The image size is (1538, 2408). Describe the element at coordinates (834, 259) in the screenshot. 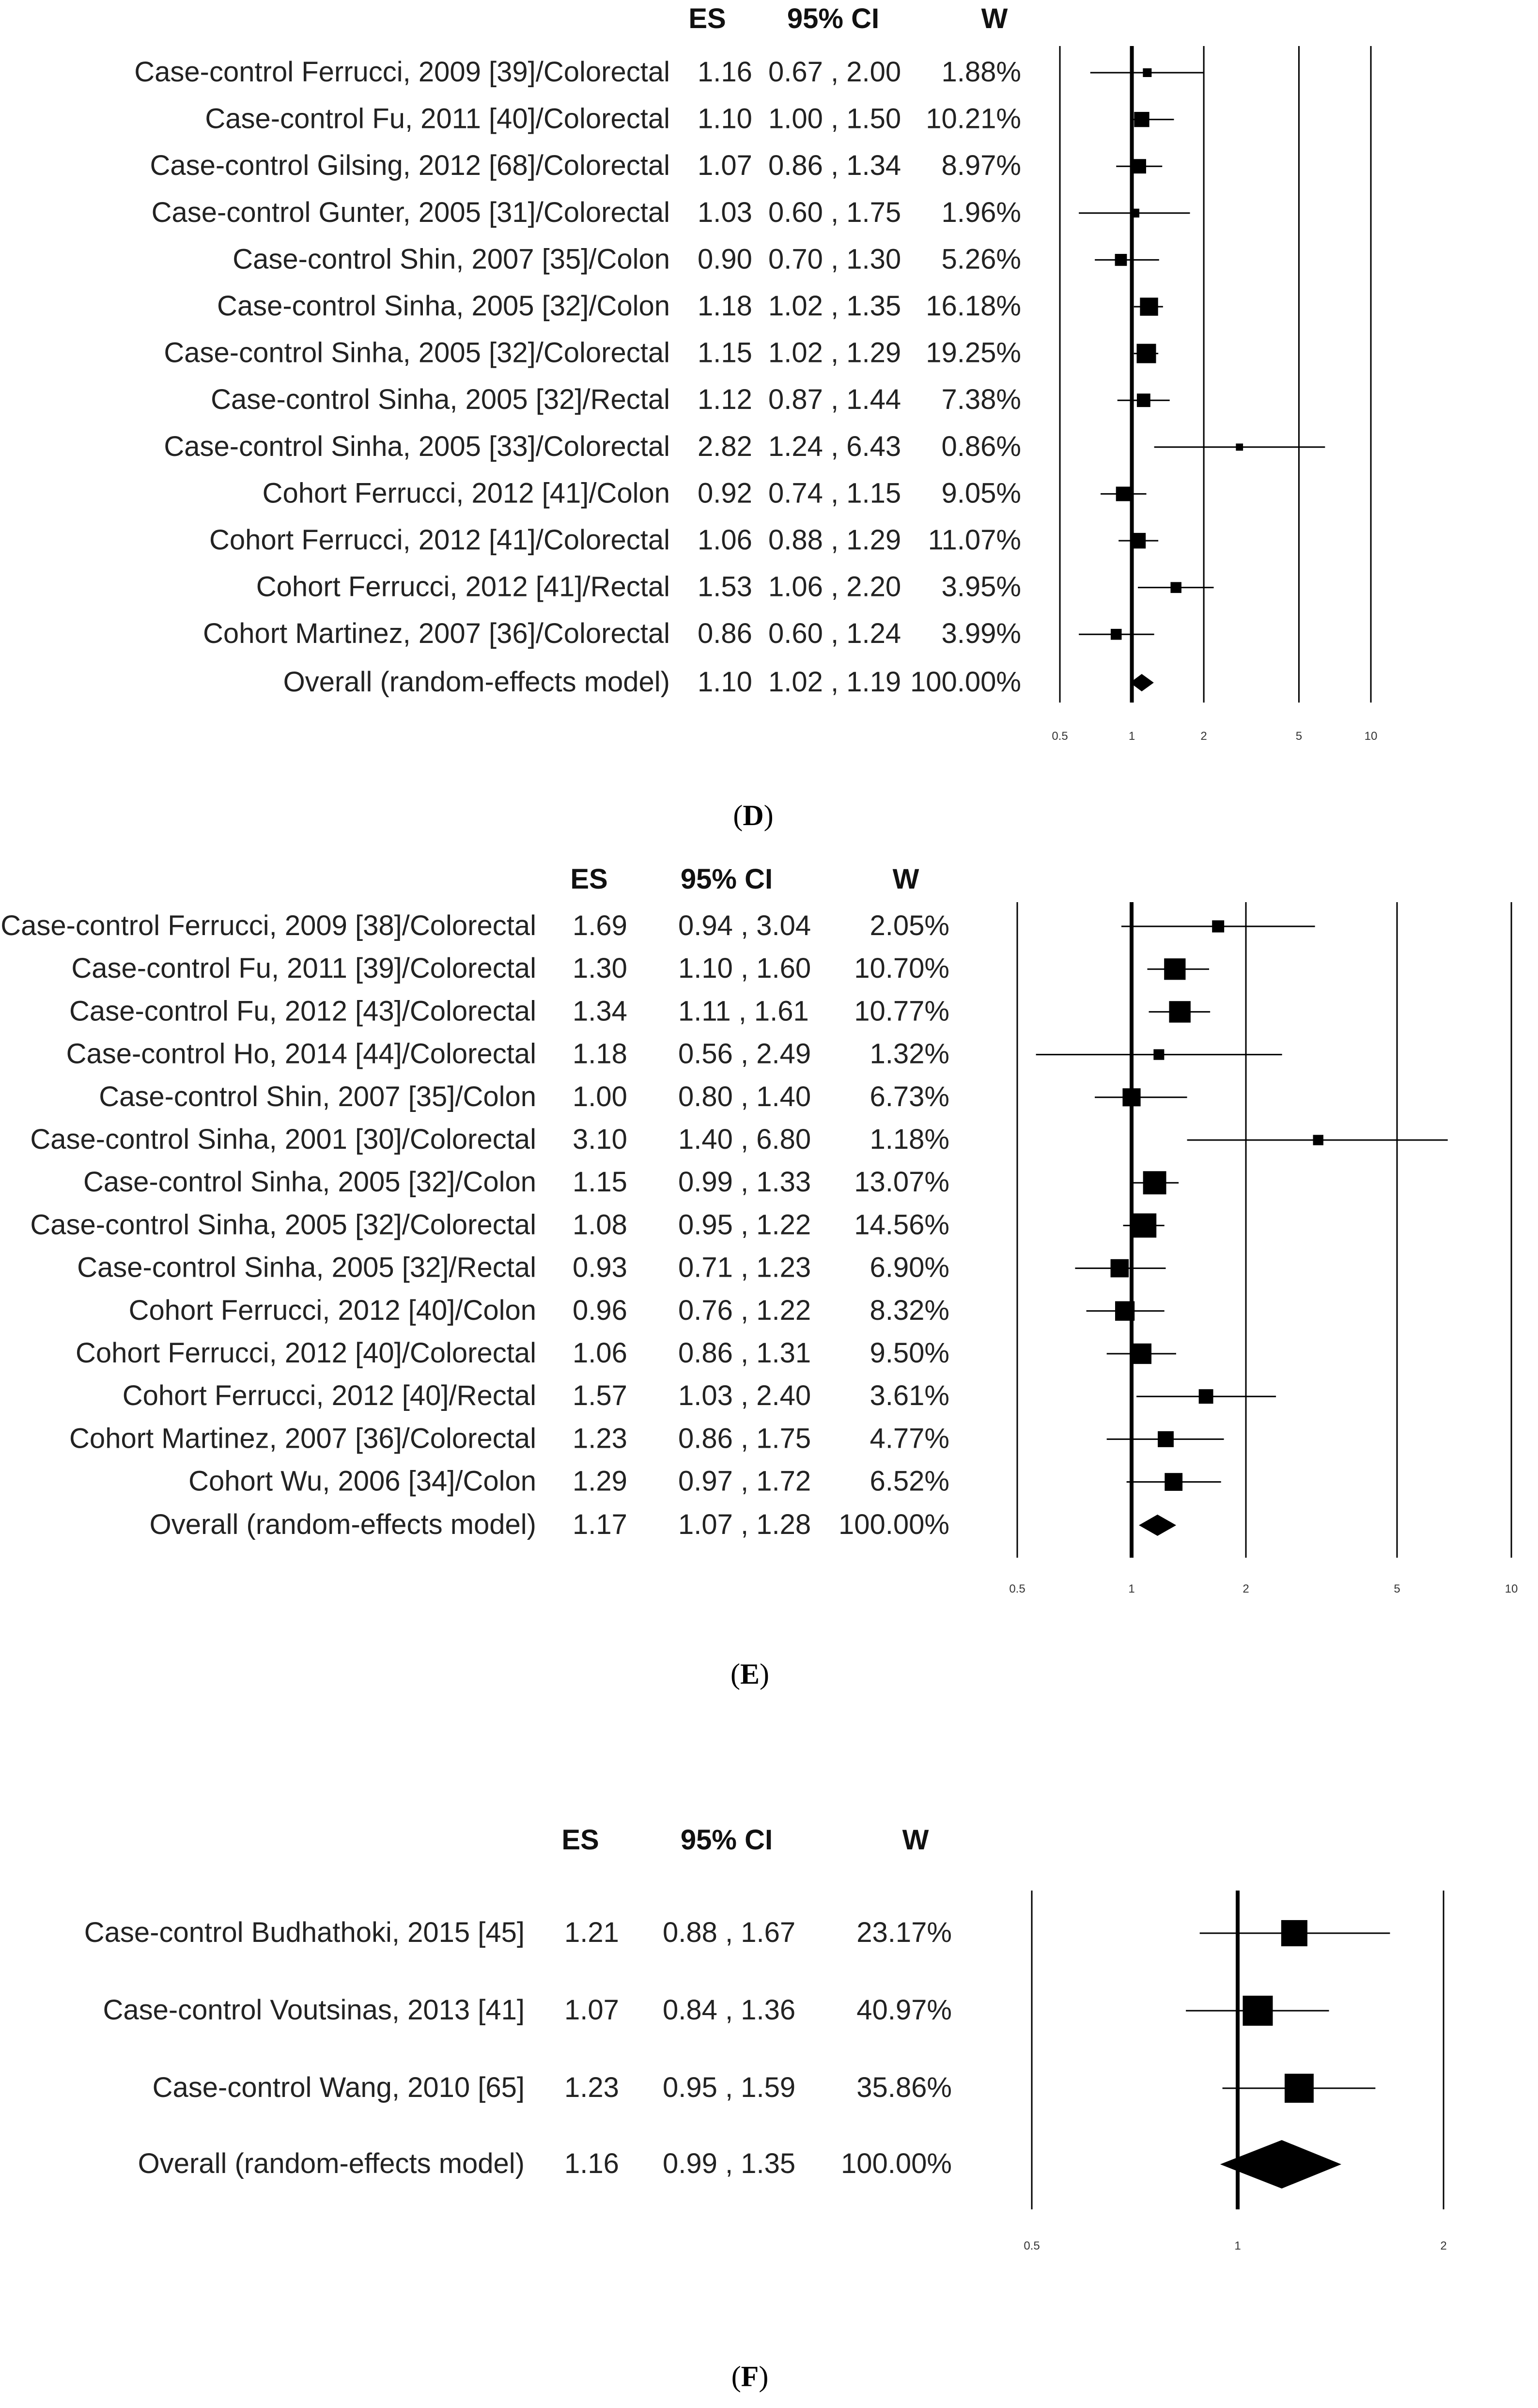

I see `study-ci: 0.70 , 1.30` at that location.